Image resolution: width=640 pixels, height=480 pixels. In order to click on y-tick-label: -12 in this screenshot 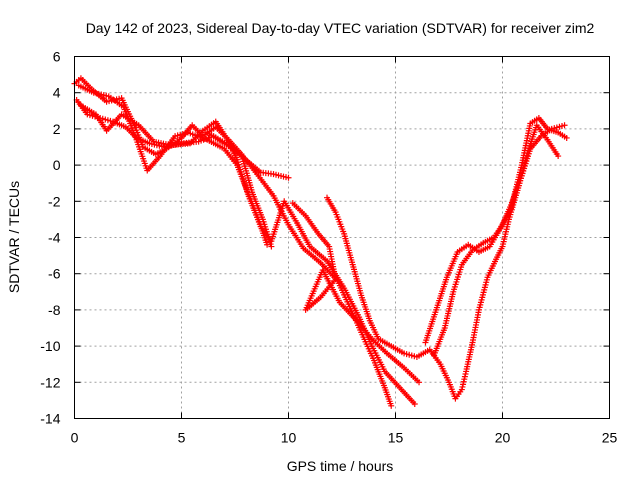, I will do `click(50, 382)`.